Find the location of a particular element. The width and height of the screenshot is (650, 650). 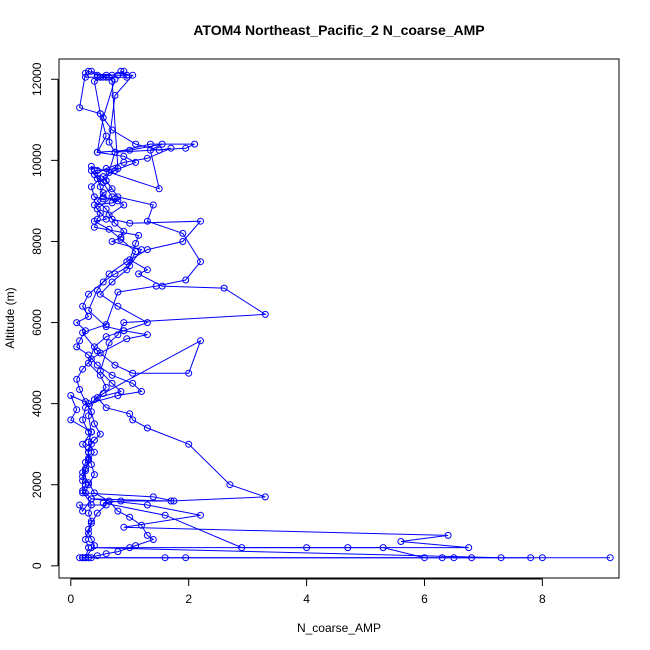

y-tick-label: 2000 is located at coordinates (37, 484).